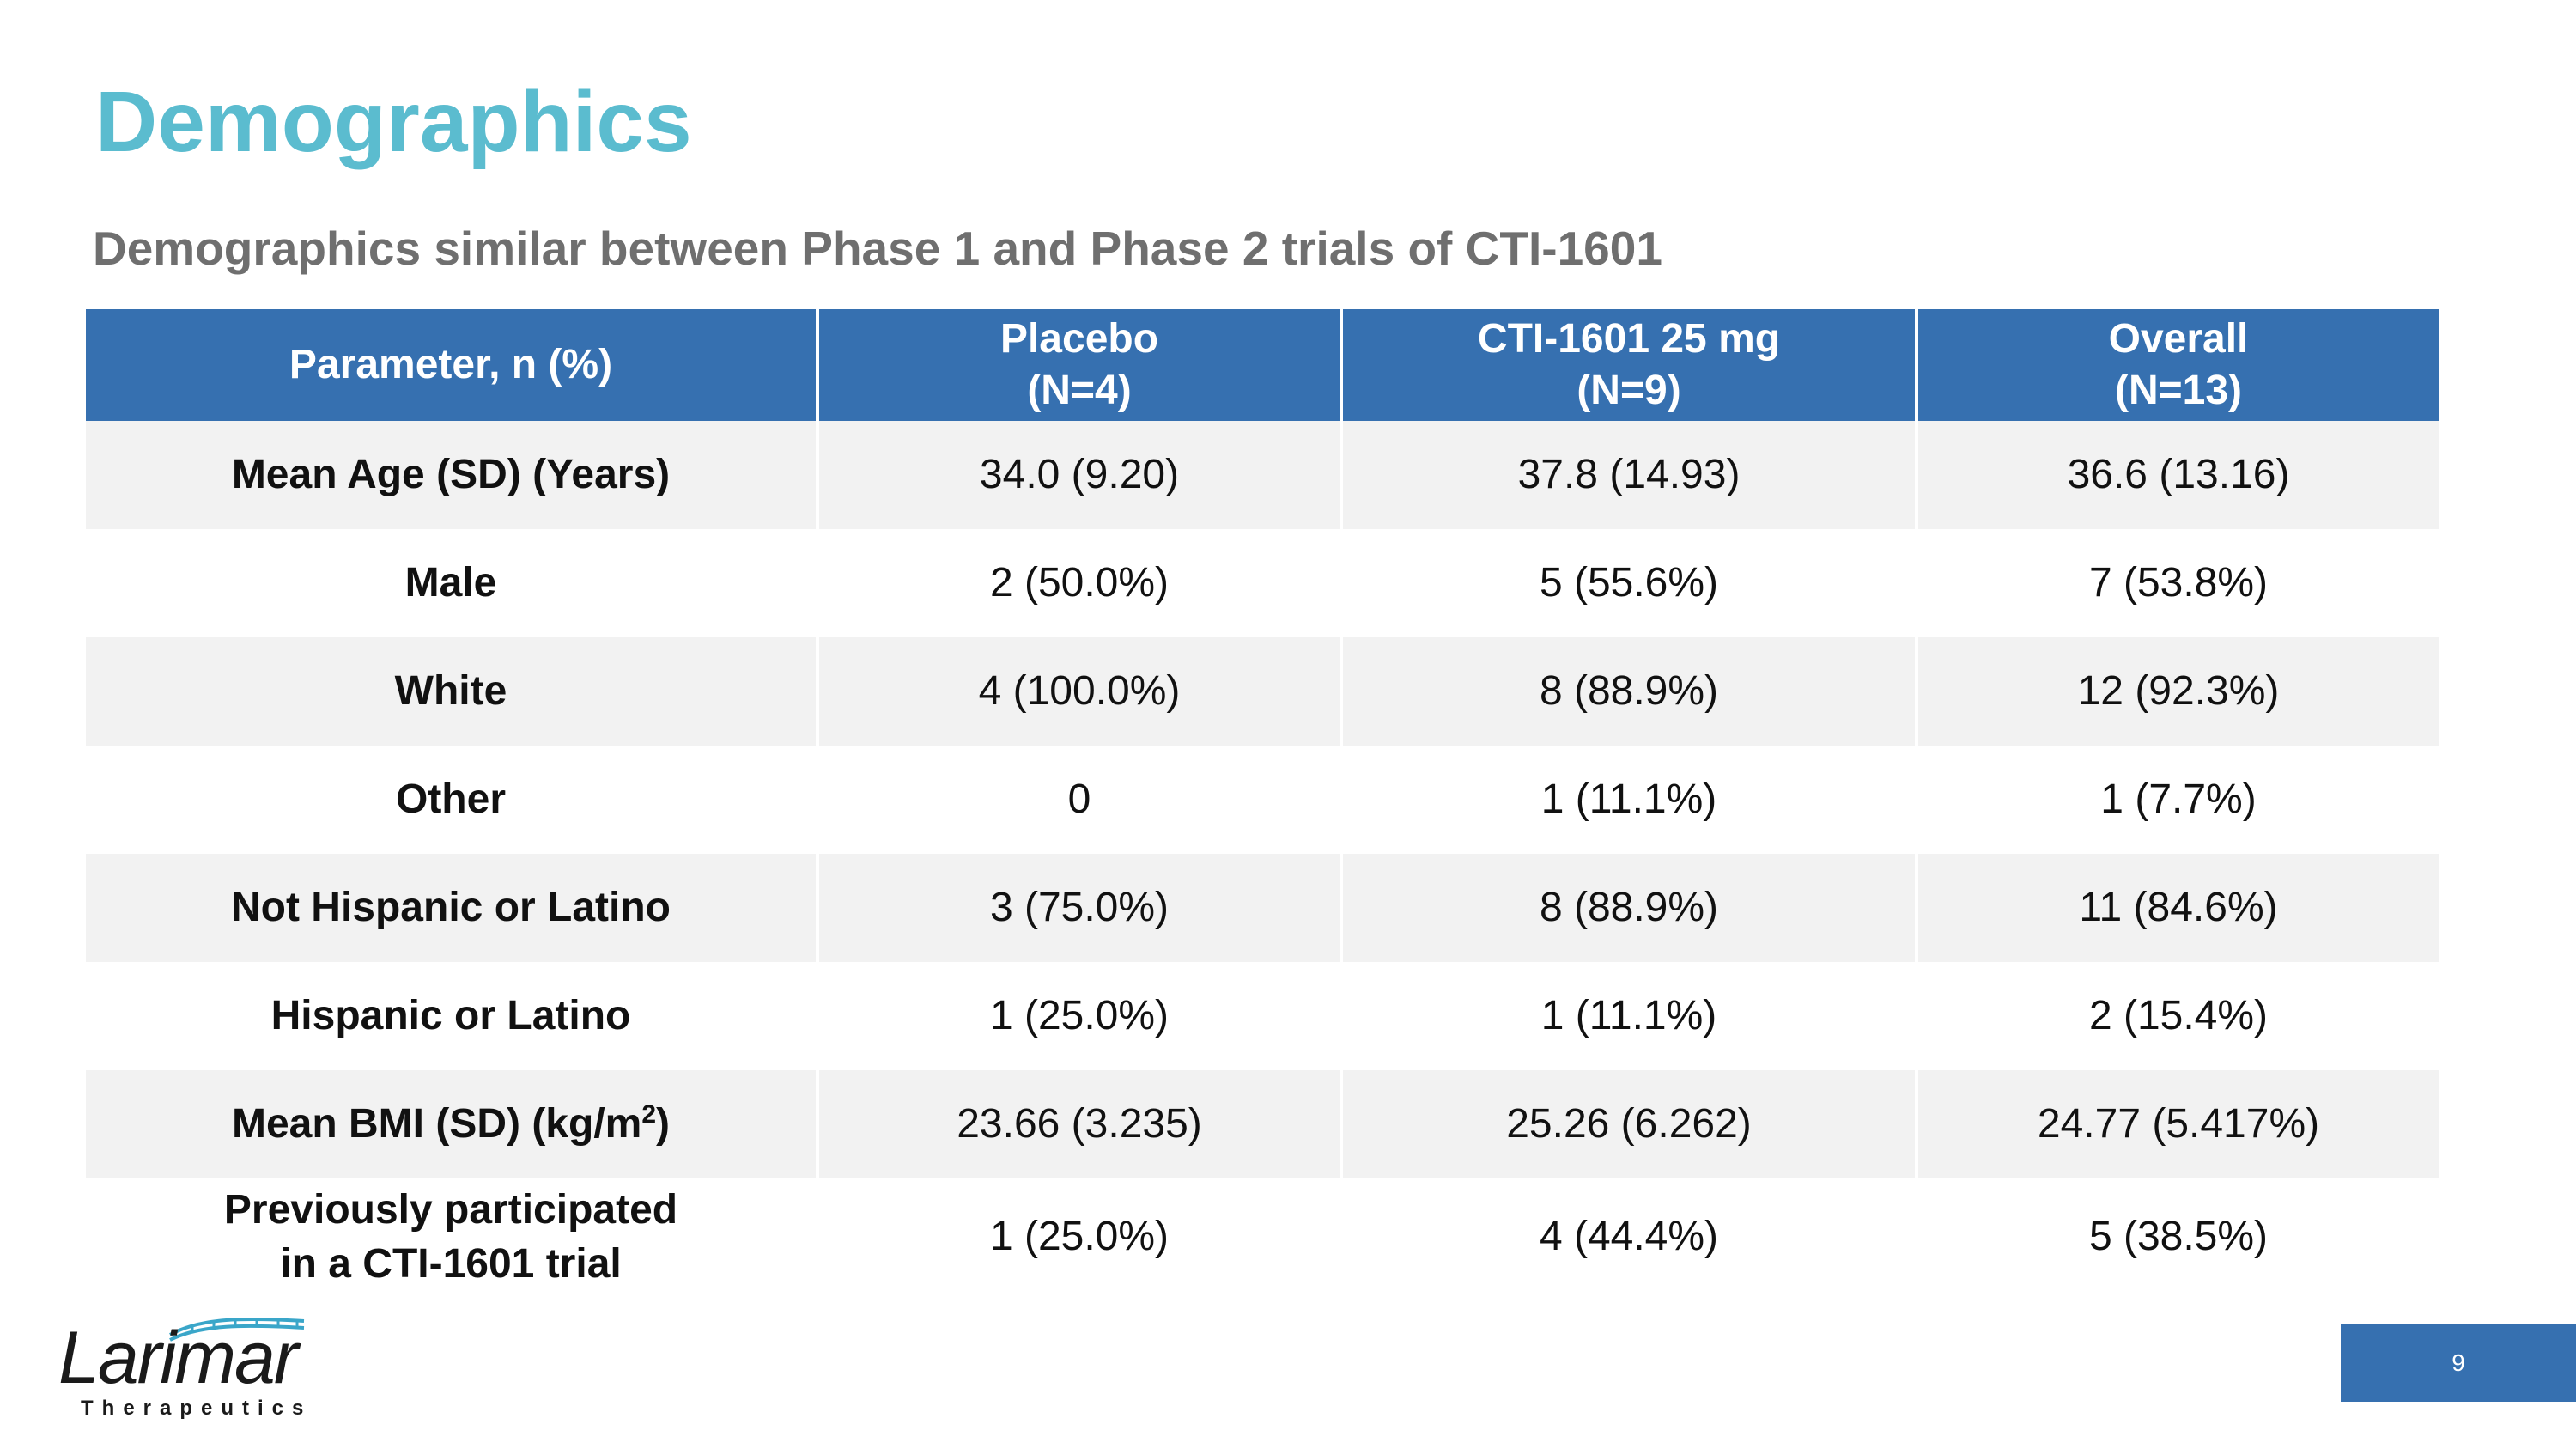 This screenshot has width=2576, height=1449. What do you see at coordinates (178, 1358) in the screenshot?
I see `logo-wordmark: Larimar` at bounding box center [178, 1358].